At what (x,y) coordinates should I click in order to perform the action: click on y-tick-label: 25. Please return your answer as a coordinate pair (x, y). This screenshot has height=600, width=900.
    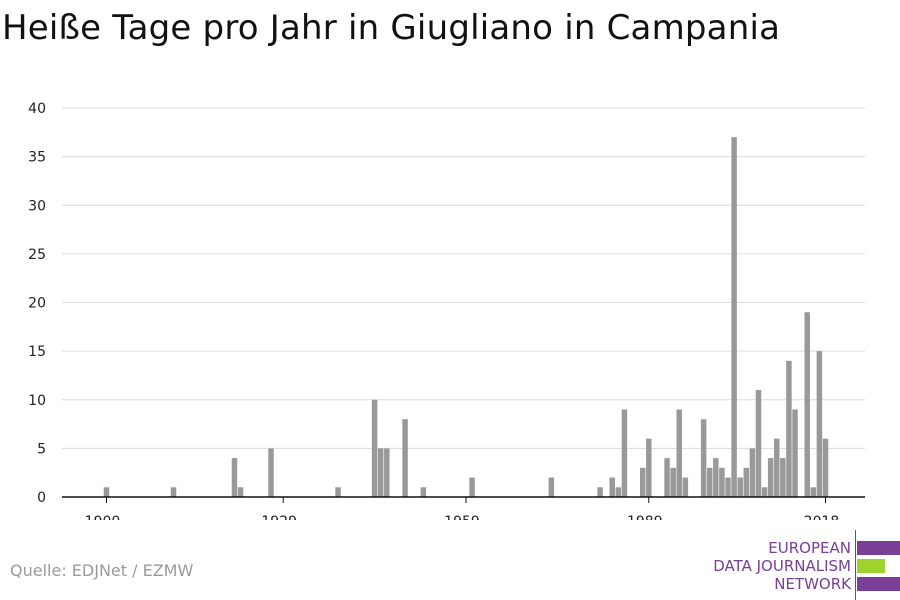
    Looking at the image, I should click on (37, 255).